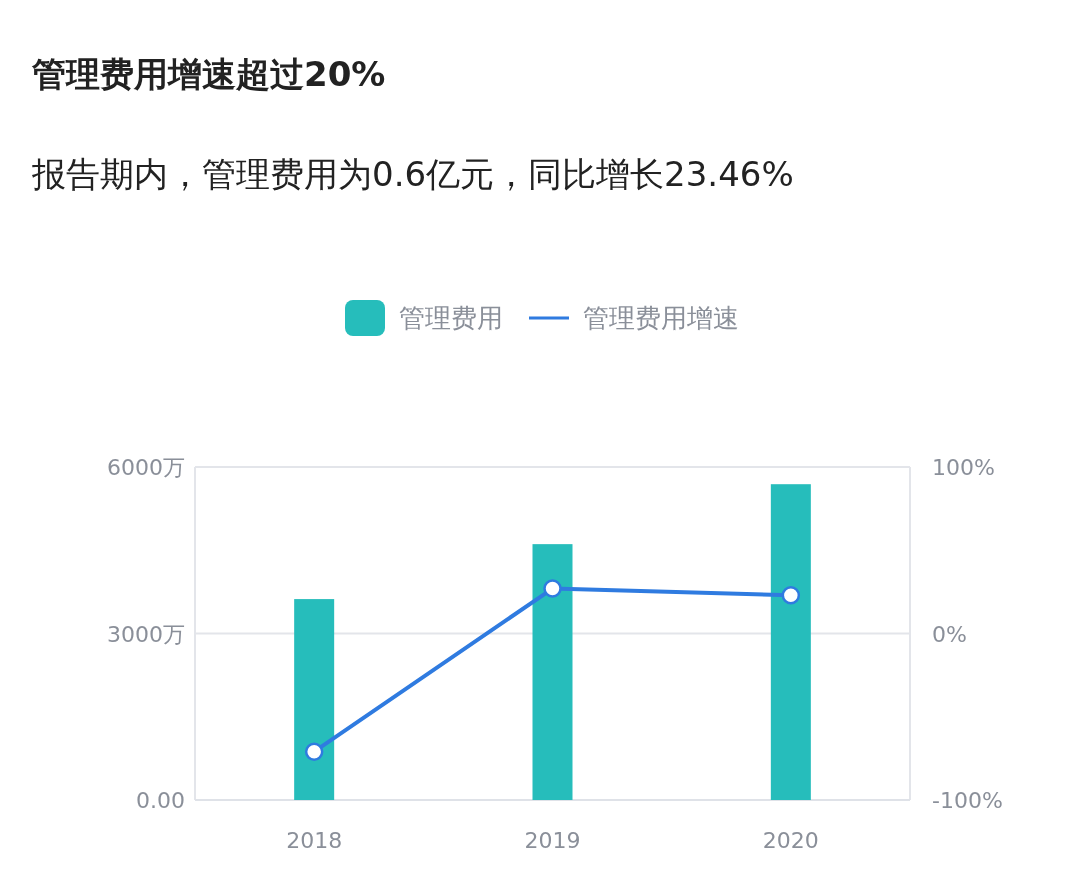  What do you see at coordinates (949, 634) in the screenshot?
I see `y2-tick-label: 0%` at bounding box center [949, 634].